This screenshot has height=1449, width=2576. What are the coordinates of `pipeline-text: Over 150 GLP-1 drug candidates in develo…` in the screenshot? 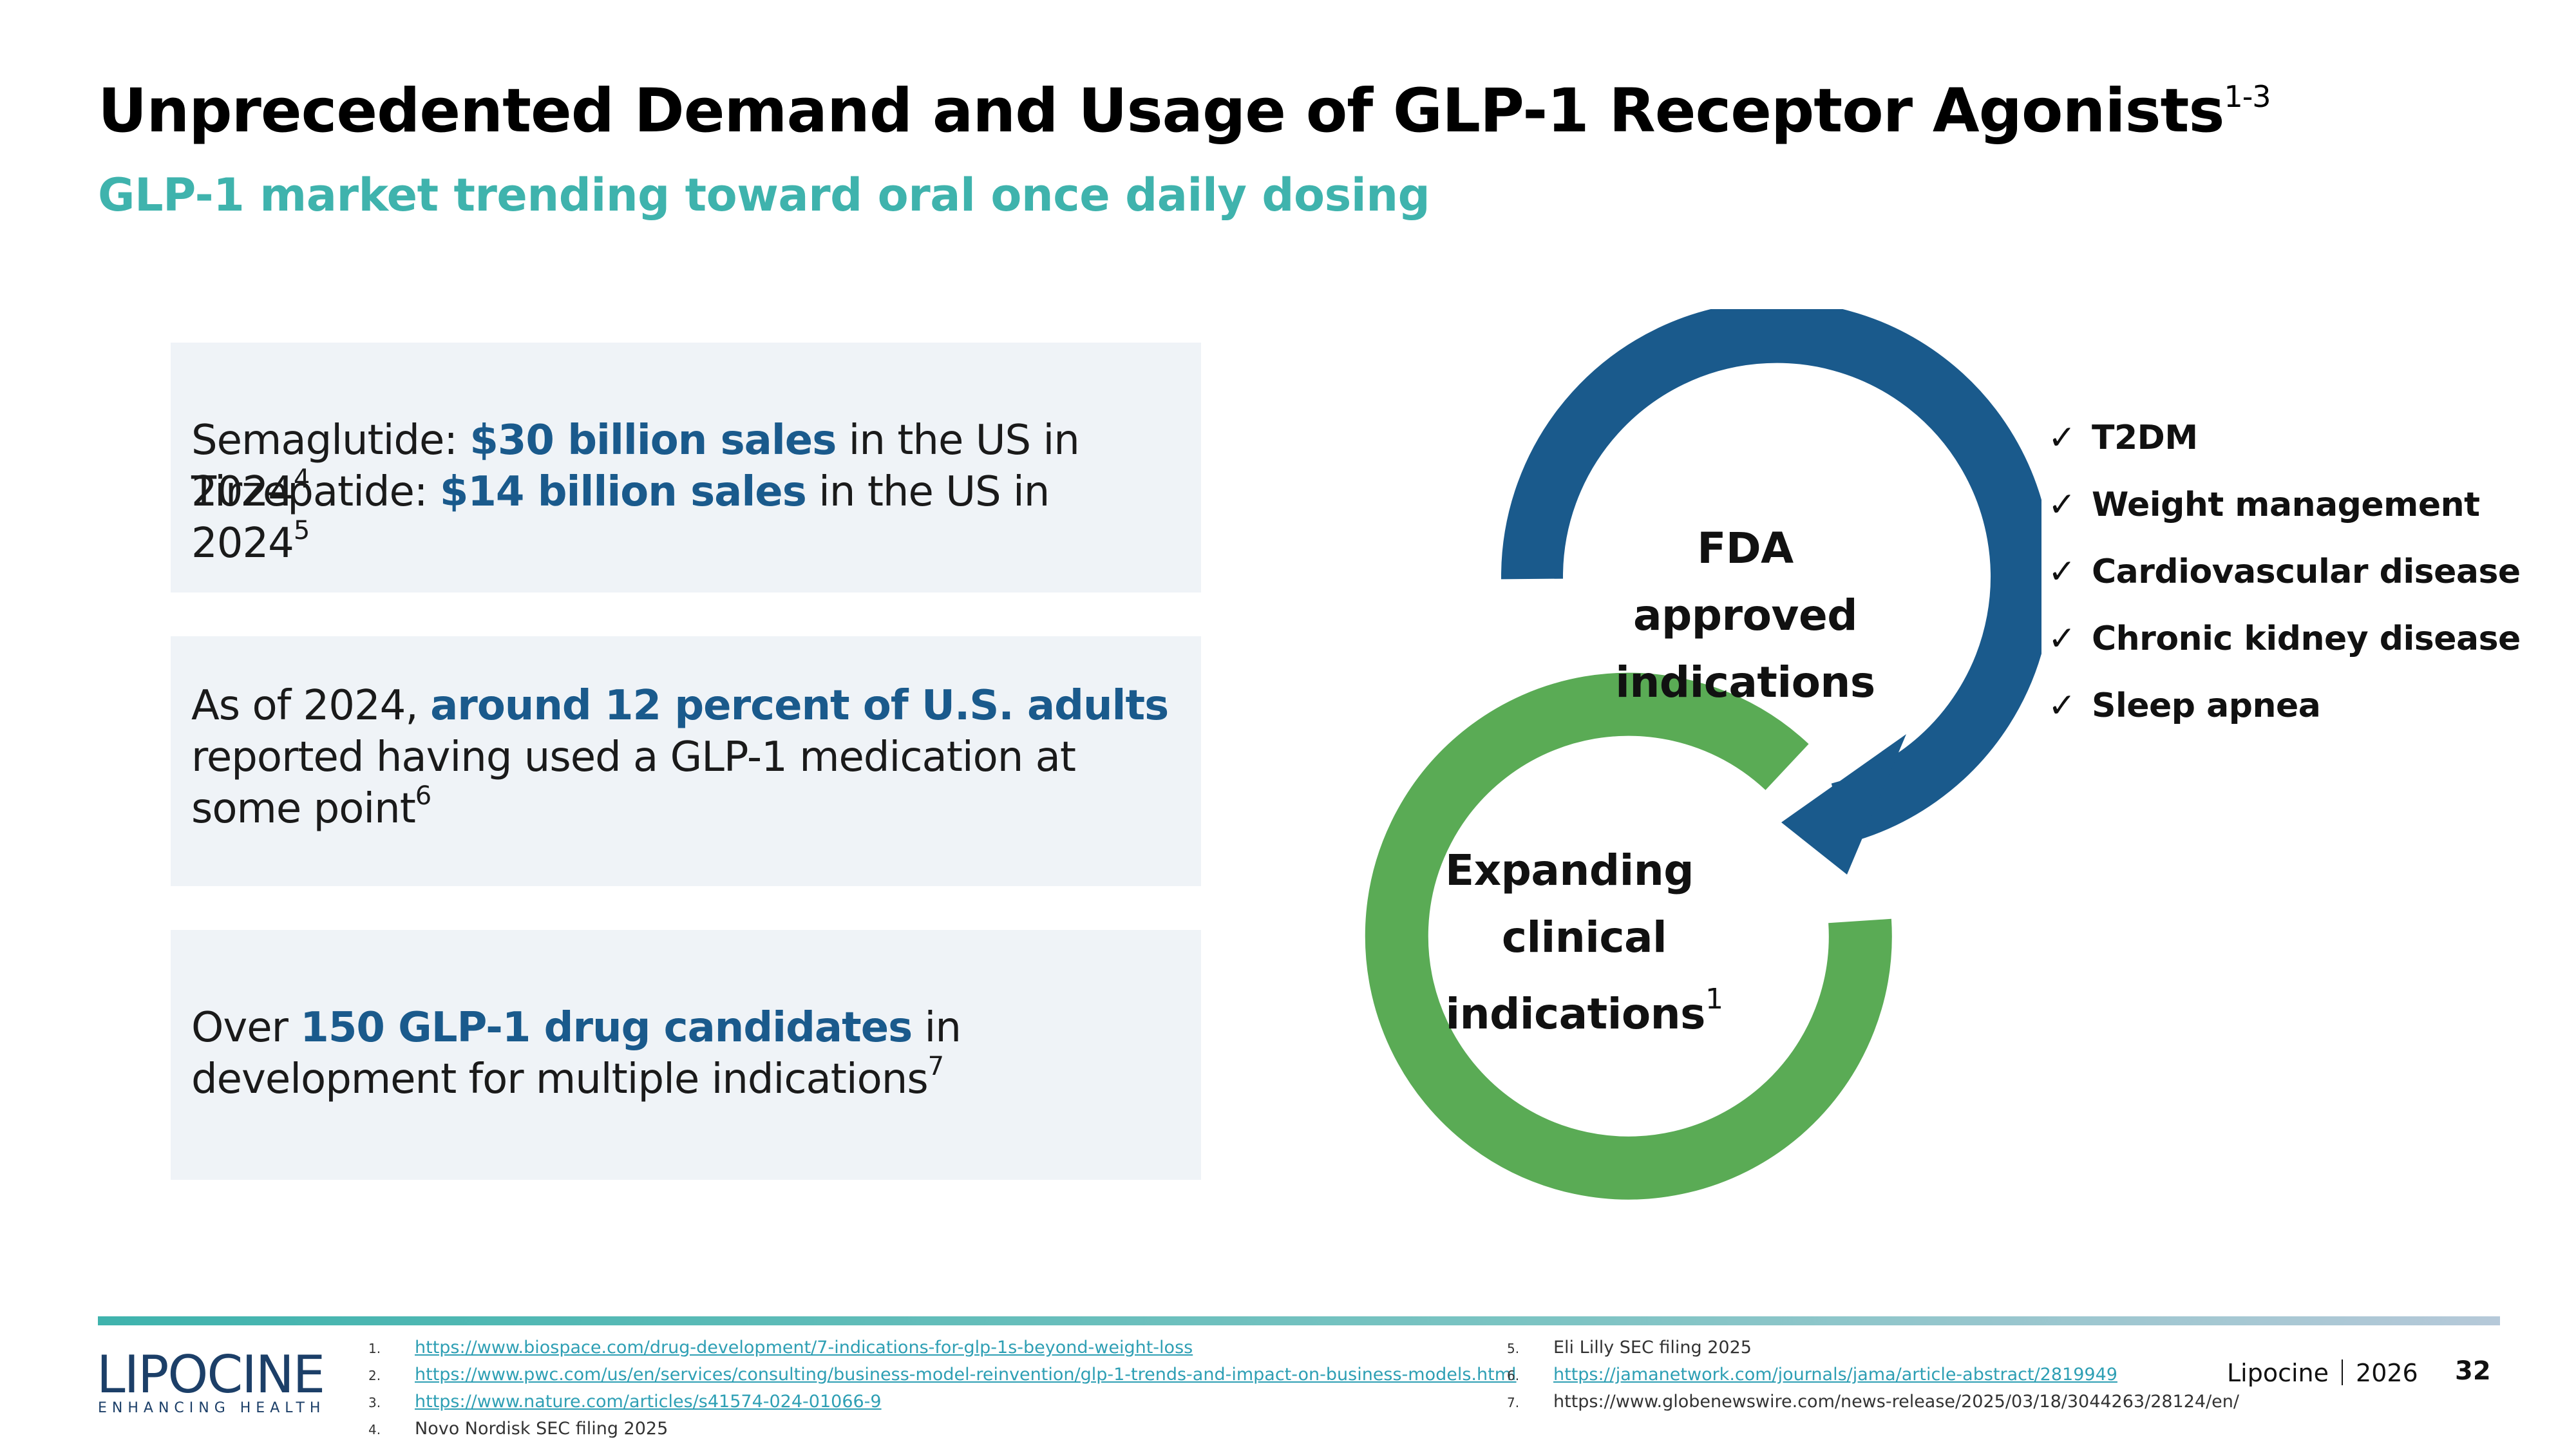 It's located at (683, 1053).